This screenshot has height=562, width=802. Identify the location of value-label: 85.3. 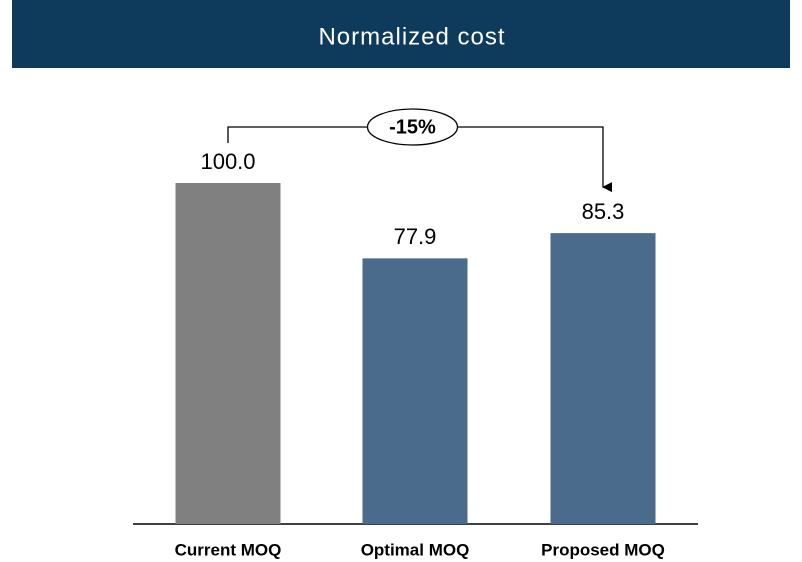
(603, 211).